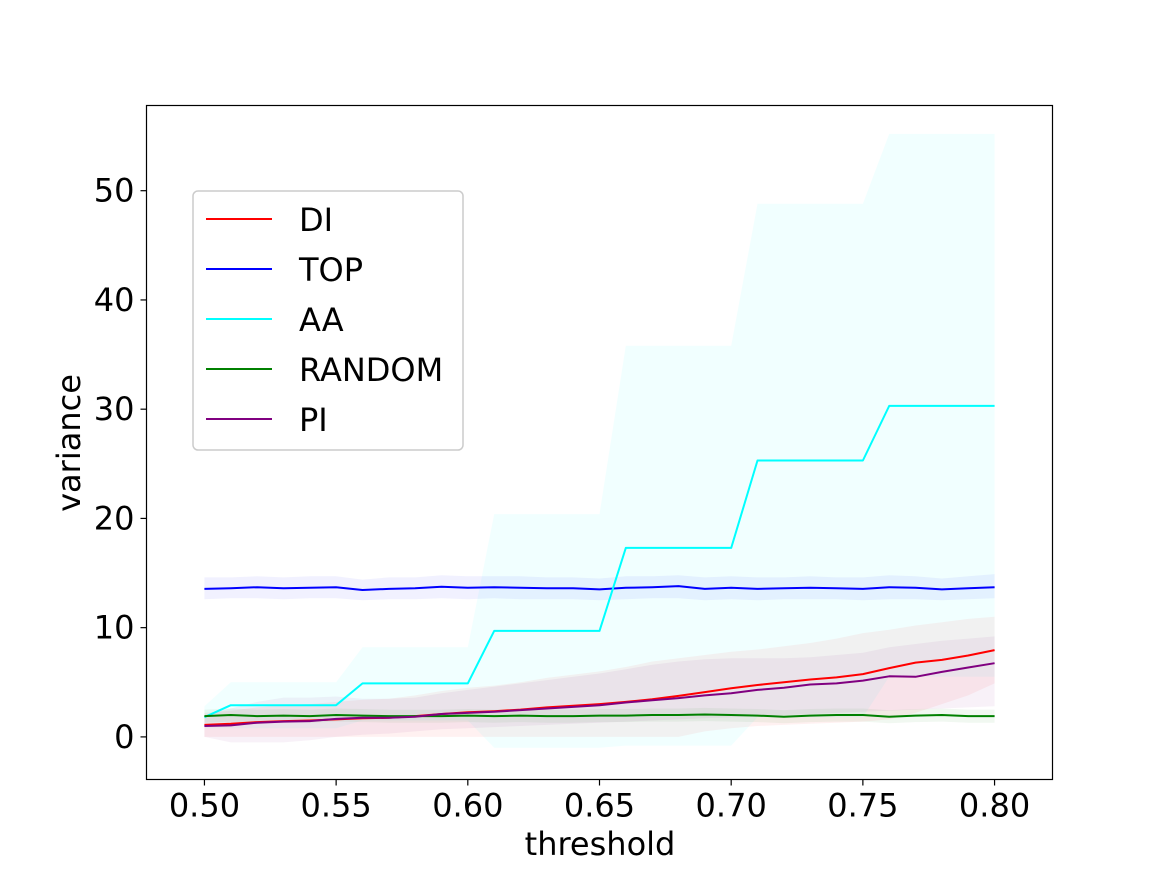 The height and width of the screenshot is (881, 1170). What do you see at coordinates (994, 806) in the screenshot?
I see `x-tick-label: 0.80` at bounding box center [994, 806].